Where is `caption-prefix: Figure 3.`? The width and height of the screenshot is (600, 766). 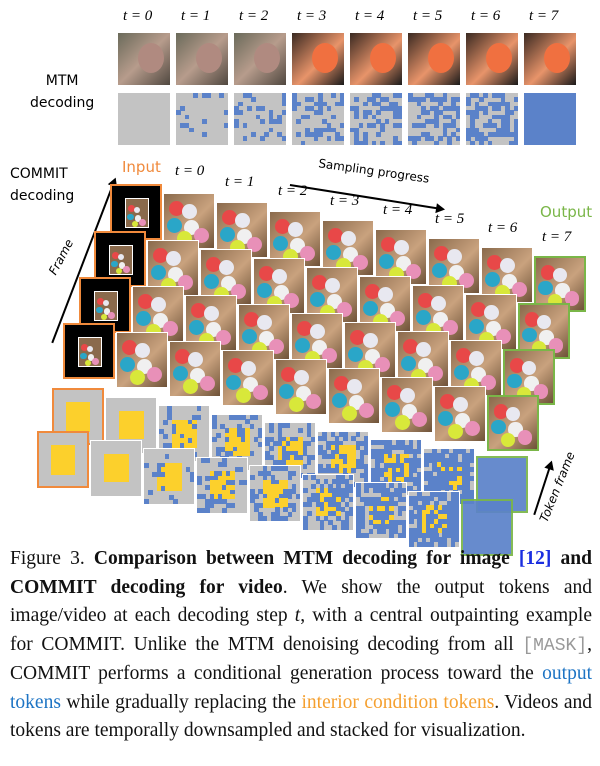 caption-prefix: Figure 3. is located at coordinates (52, 558).